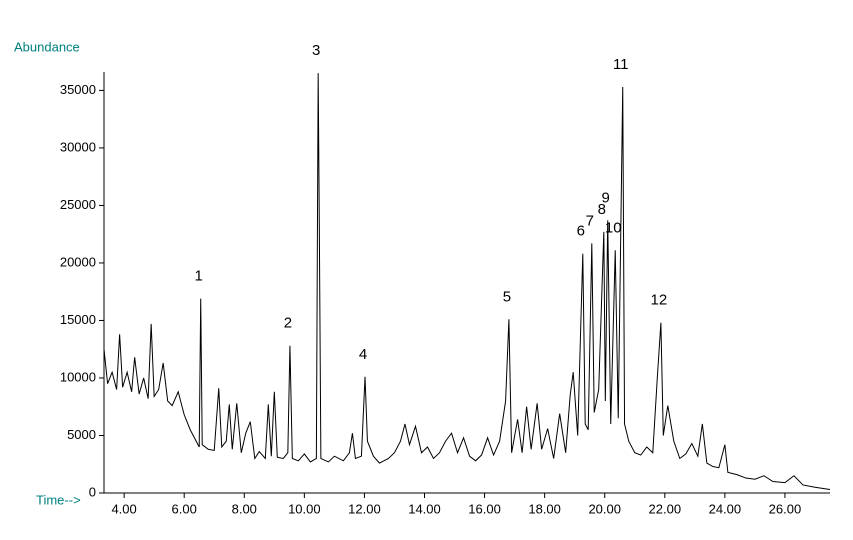  Describe the element at coordinates (590, 220) in the screenshot. I see `peak-label: 7` at that location.